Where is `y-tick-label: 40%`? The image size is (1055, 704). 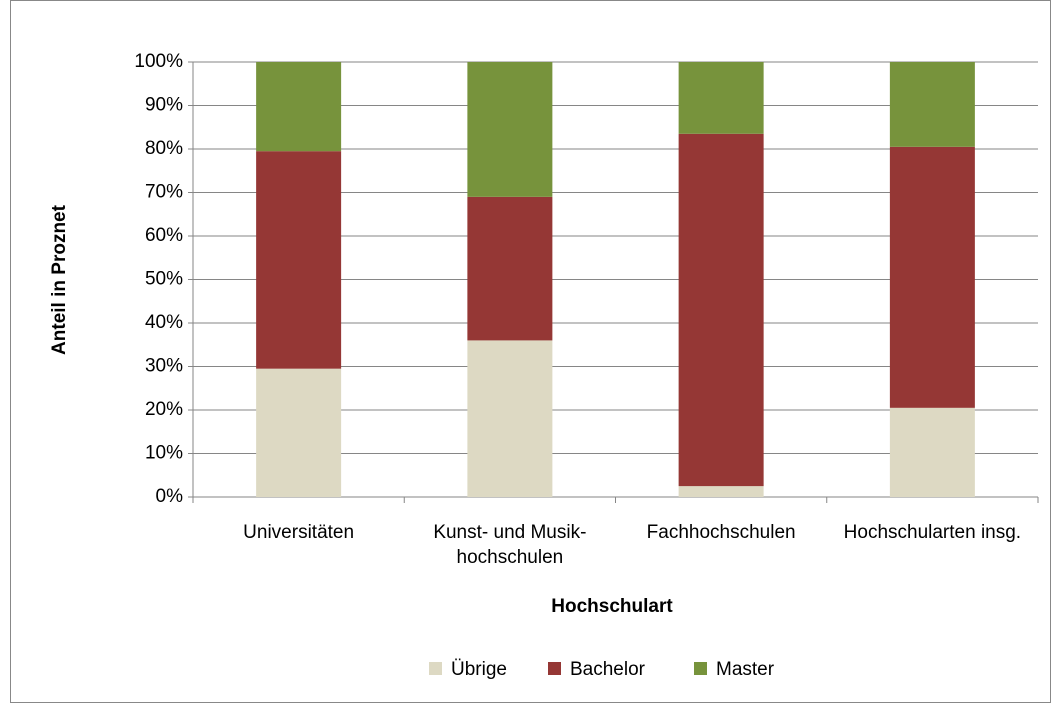 y-tick-label: 40% is located at coordinates (164, 322).